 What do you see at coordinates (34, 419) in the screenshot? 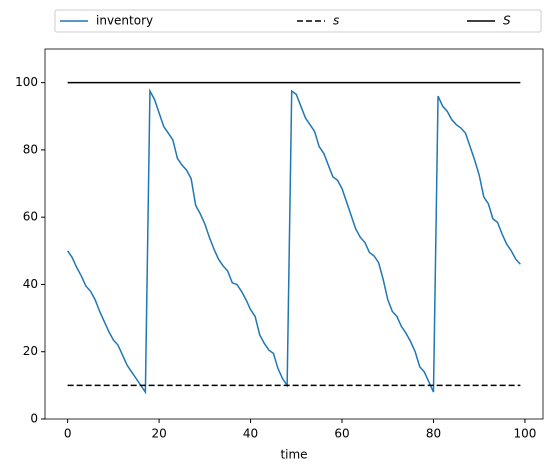
I see `y-tick-label: 0` at bounding box center [34, 419].